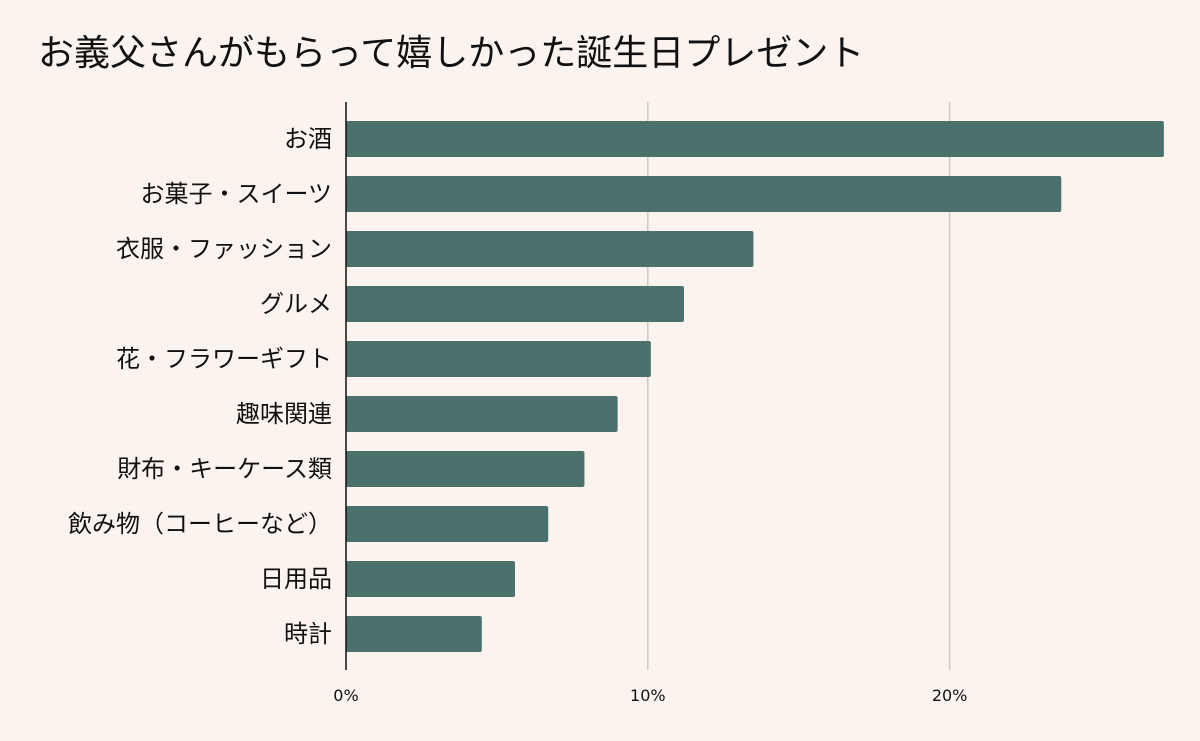  Describe the element at coordinates (308, 139) in the screenshot. I see `category-label: お酒` at that location.